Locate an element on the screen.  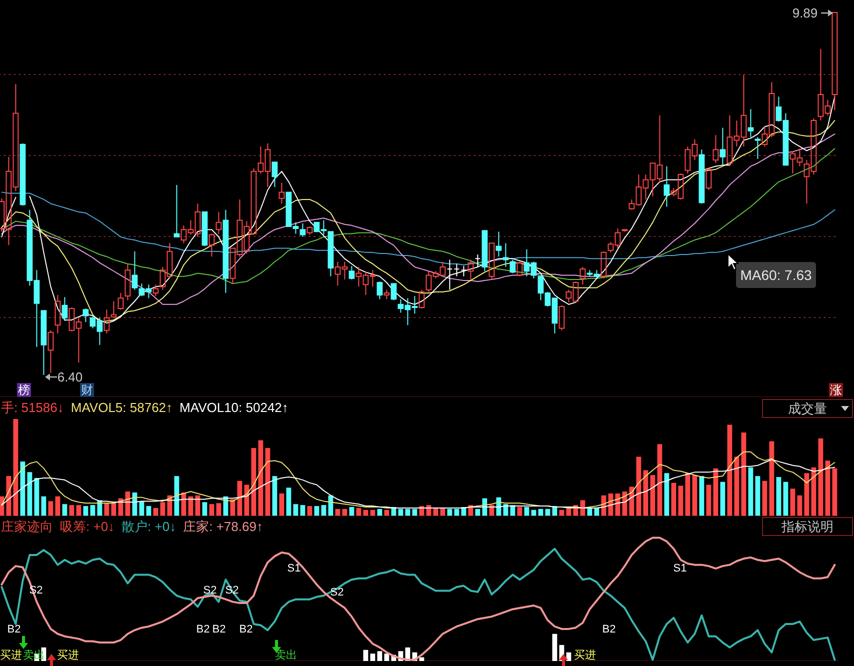
text: 吸筹: +0↓ is located at coordinates (87, 526).